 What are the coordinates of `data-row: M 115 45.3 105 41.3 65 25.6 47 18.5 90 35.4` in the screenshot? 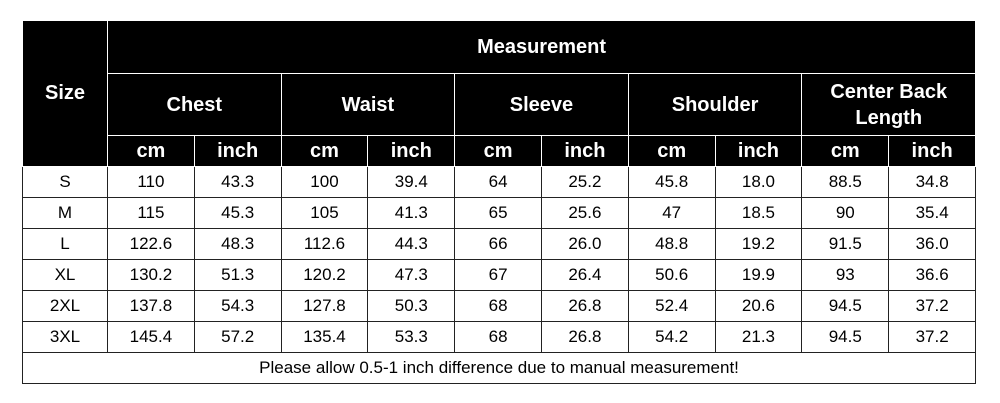 It's located at (499, 213).